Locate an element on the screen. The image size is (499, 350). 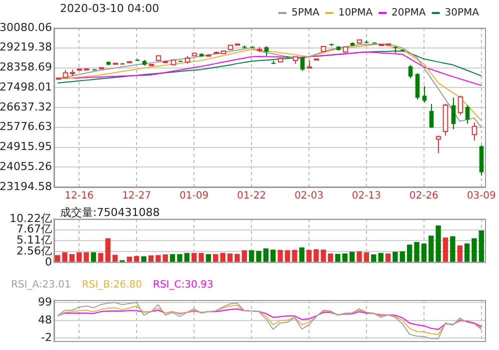
y-tick-label: 29219.38 is located at coordinates (26, 47).